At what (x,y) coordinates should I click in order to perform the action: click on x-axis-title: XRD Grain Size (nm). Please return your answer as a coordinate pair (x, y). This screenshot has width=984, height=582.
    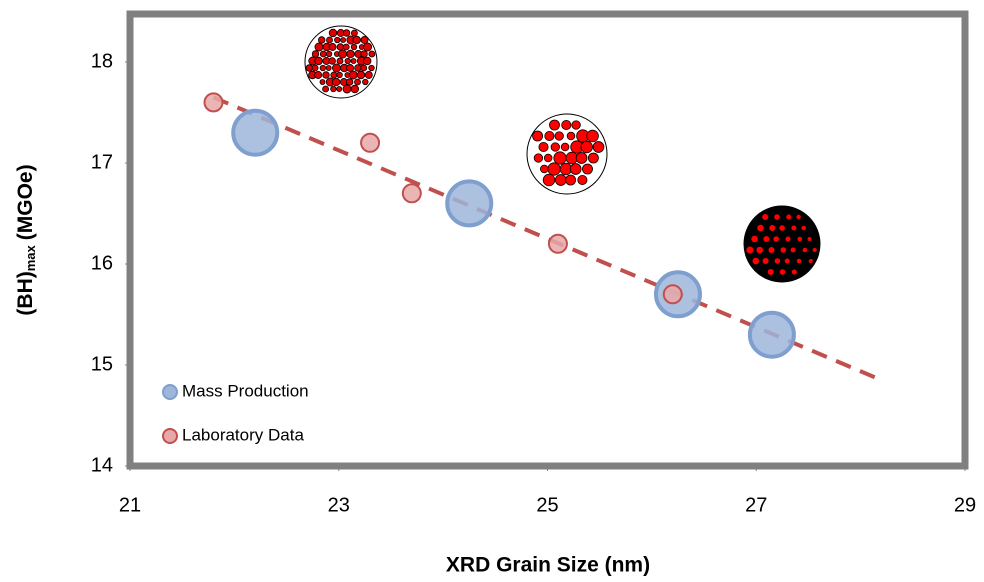
    Looking at the image, I should click on (548, 565).